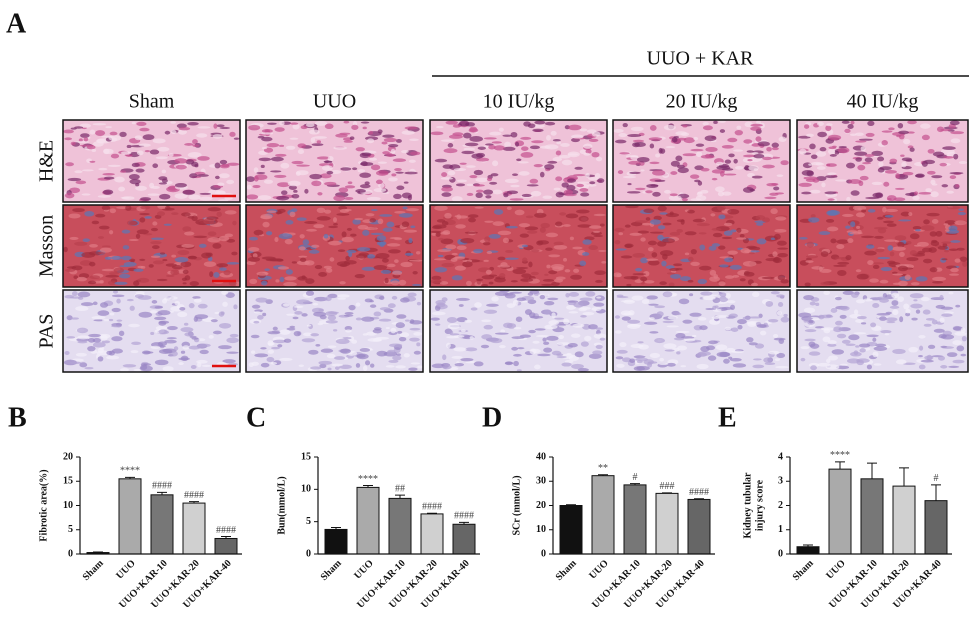 The image size is (969, 623). I want to click on micrograph-frame, so click(151, 161).